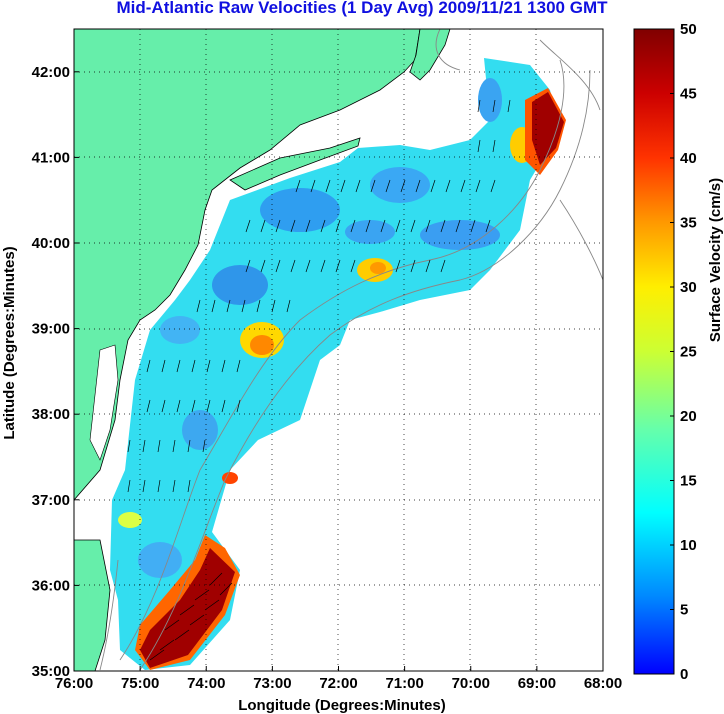 The width and height of the screenshot is (724, 714). I want to click on latitude-ticks: 42:00 41:00 40:00 39:00 38:00 37:00 36:00 35:00, so click(55, 372).